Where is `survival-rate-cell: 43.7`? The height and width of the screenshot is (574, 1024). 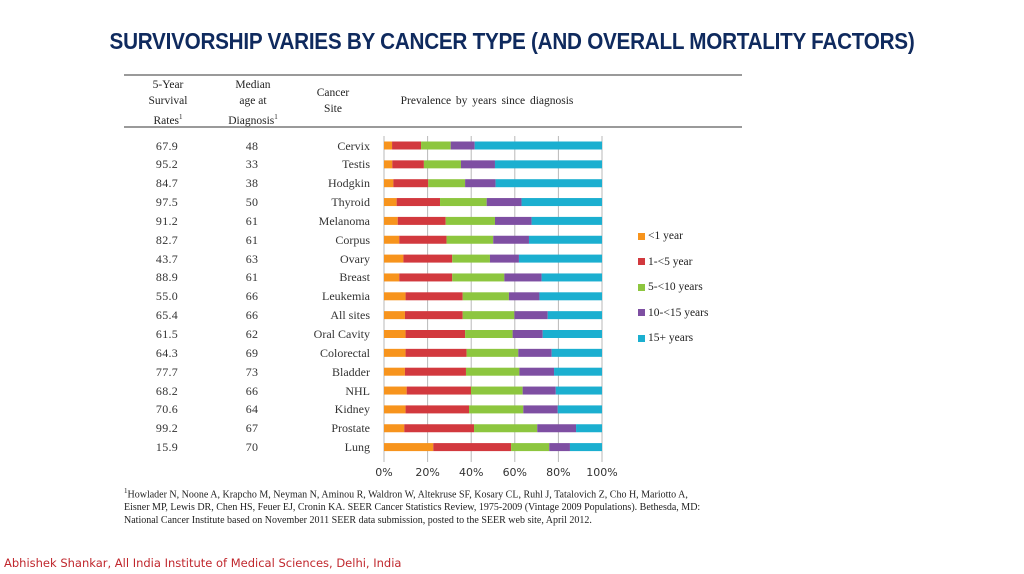
survival-rate-cell: 43.7 is located at coordinates (167, 258).